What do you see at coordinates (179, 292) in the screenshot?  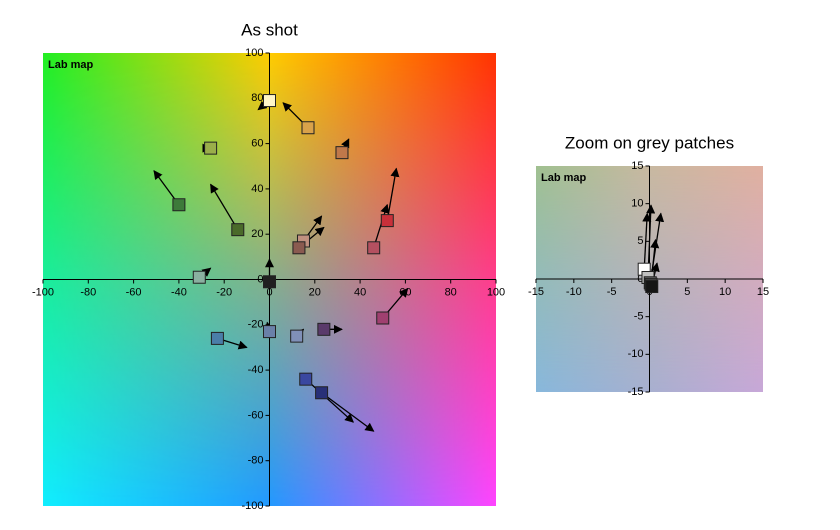 I see `x-tick-label: -40` at bounding box center [179, 292].